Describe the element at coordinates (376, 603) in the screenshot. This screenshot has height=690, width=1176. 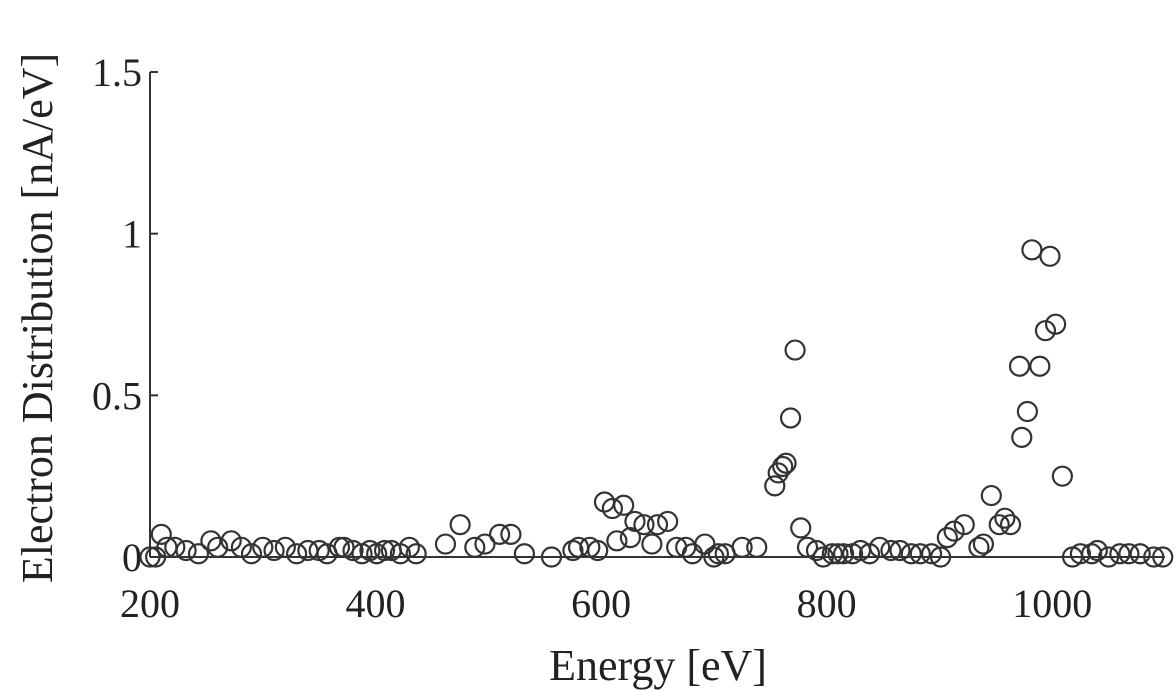
I see `x-tick-label: 400` at that location.